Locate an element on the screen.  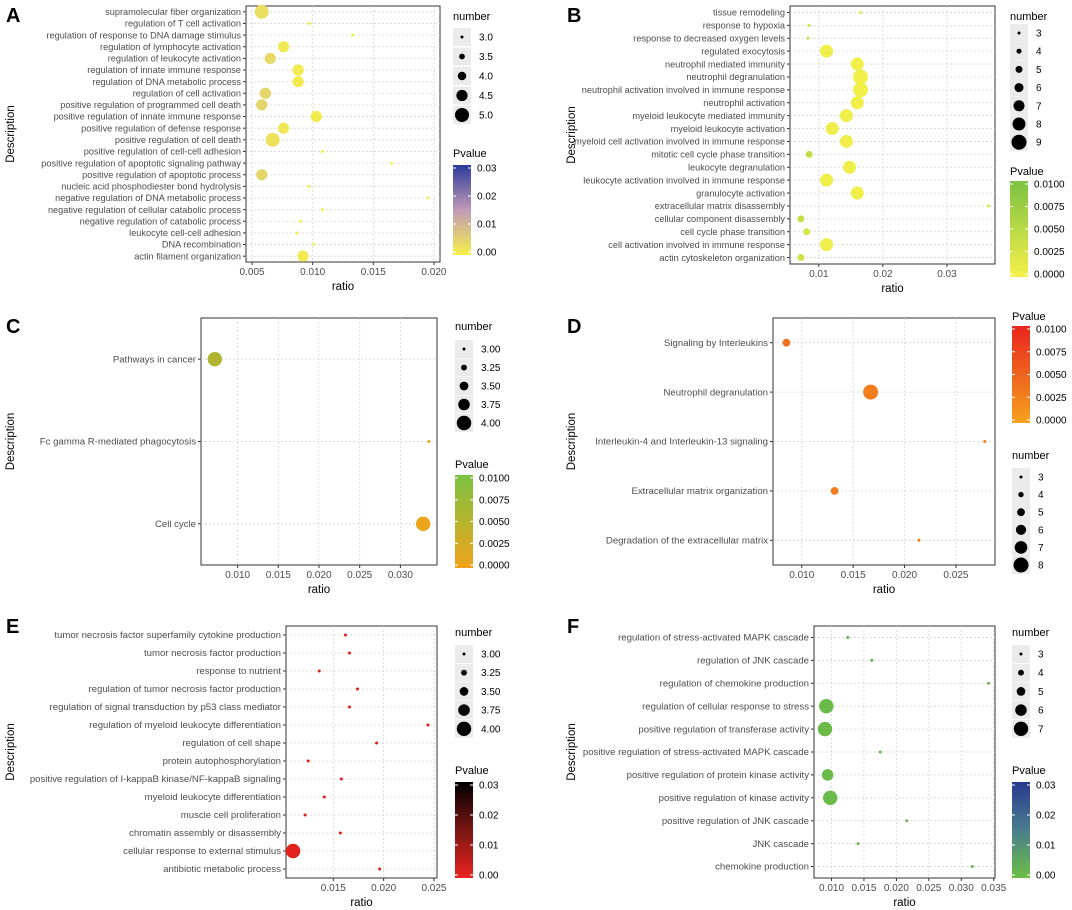
size-legend-label: 3.50 is located at coordinates (491, 692).